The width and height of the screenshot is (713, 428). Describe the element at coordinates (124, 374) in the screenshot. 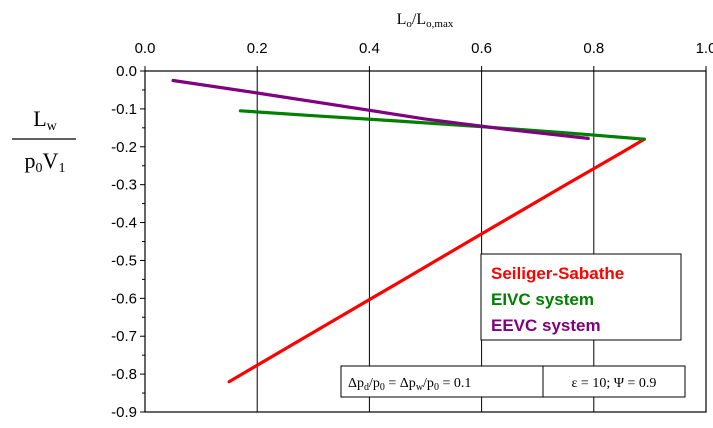

I see `y-tick-label: -0.8` at that location.